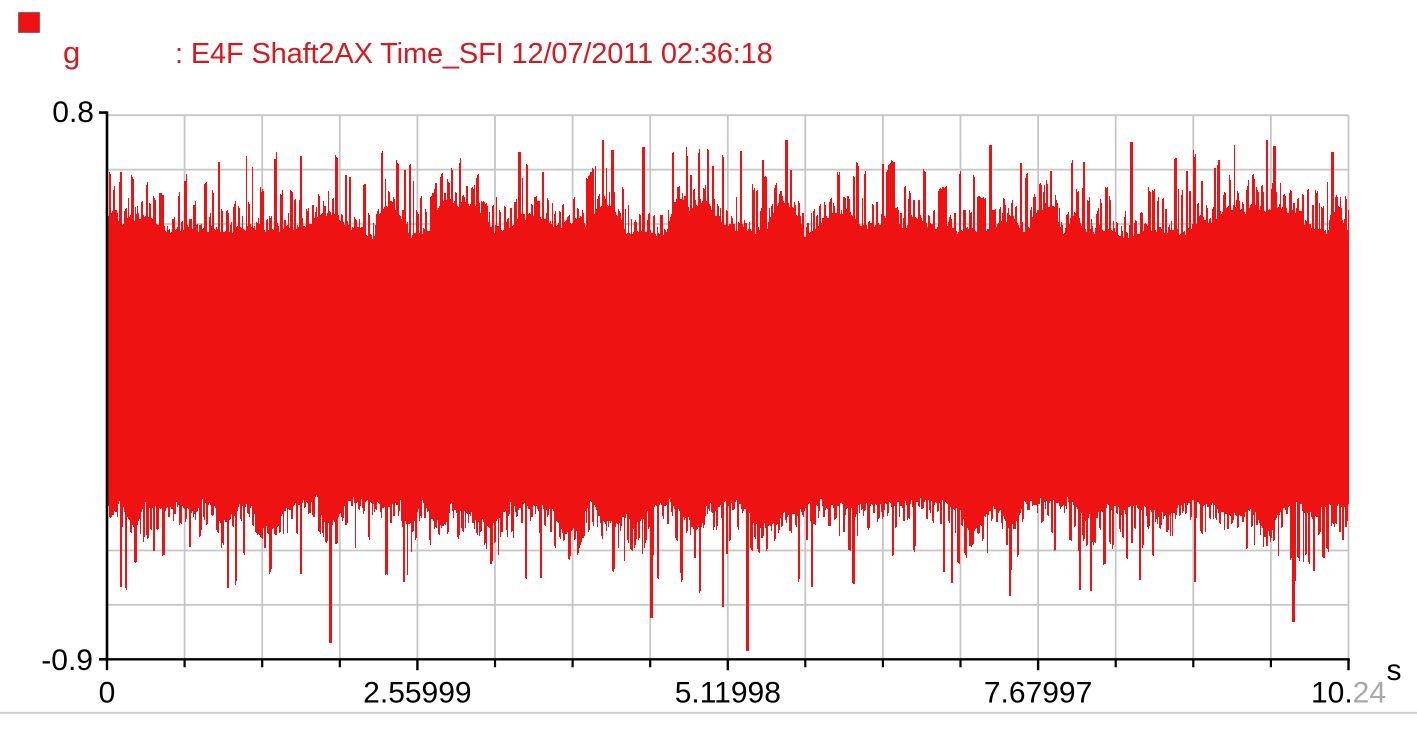 The width and height of the screenshot is (1417, 752). What do you see at coordinates (417, 693) in the screenshot?
I see `svg-text: 2.55999` at bounding box center [417, 693].